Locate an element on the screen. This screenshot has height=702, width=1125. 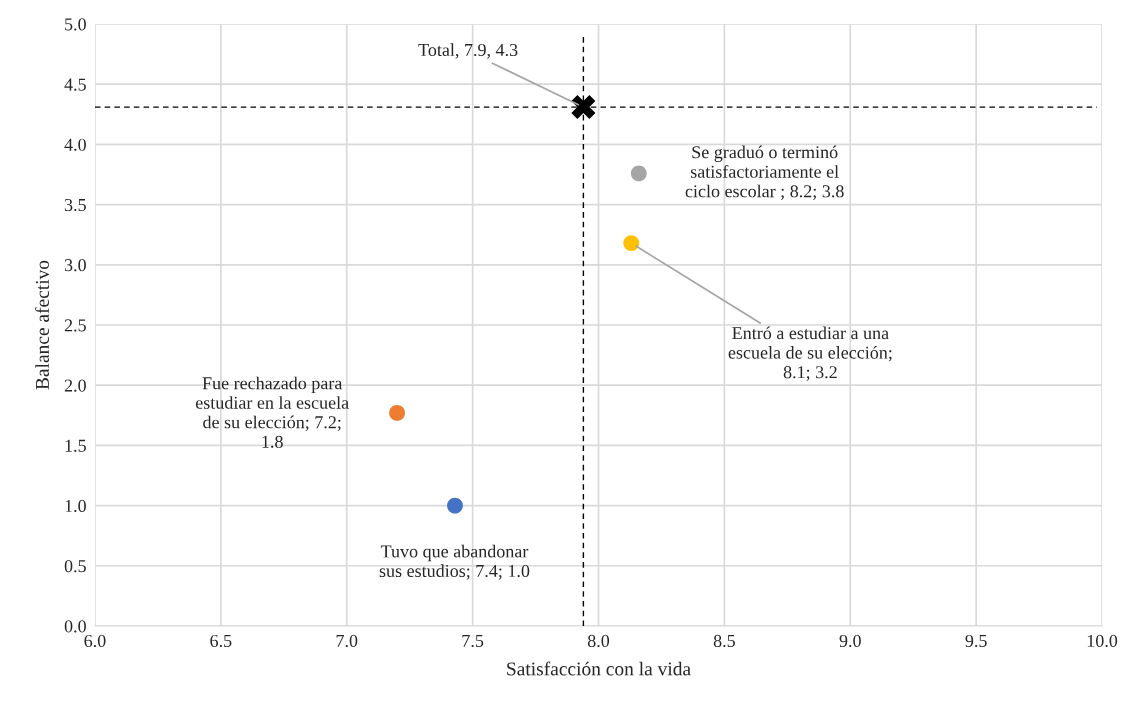
annotation: Entró a estudiar a una escuela de su elección; 8.1; 3.2 is located at coordinates (810, 353).